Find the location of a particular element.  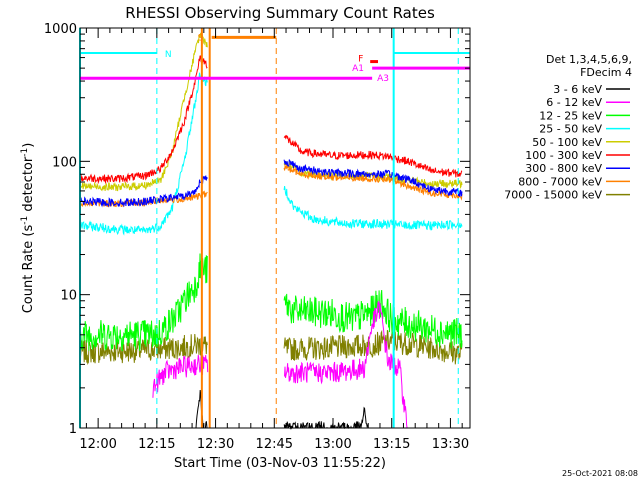

saa-label: S is located at coordinates (201, 38).